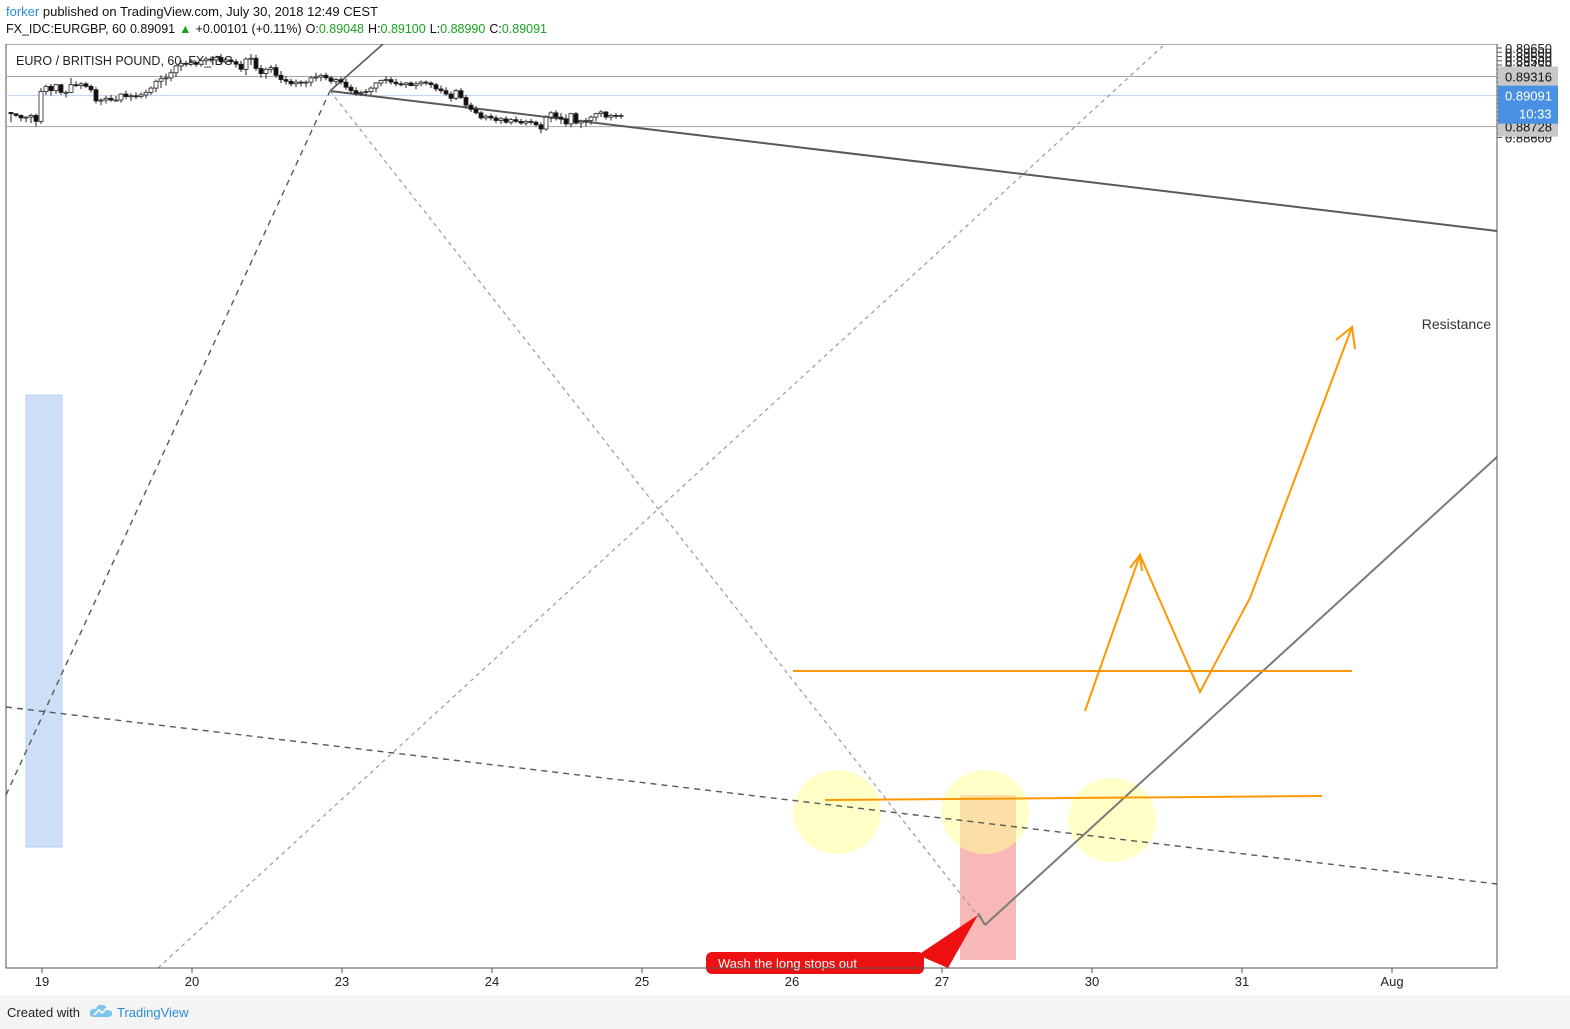  Describe the element at coordinates (1528, 57) in the screenshot. I see `price-tick-label: 0.89550` at that location.